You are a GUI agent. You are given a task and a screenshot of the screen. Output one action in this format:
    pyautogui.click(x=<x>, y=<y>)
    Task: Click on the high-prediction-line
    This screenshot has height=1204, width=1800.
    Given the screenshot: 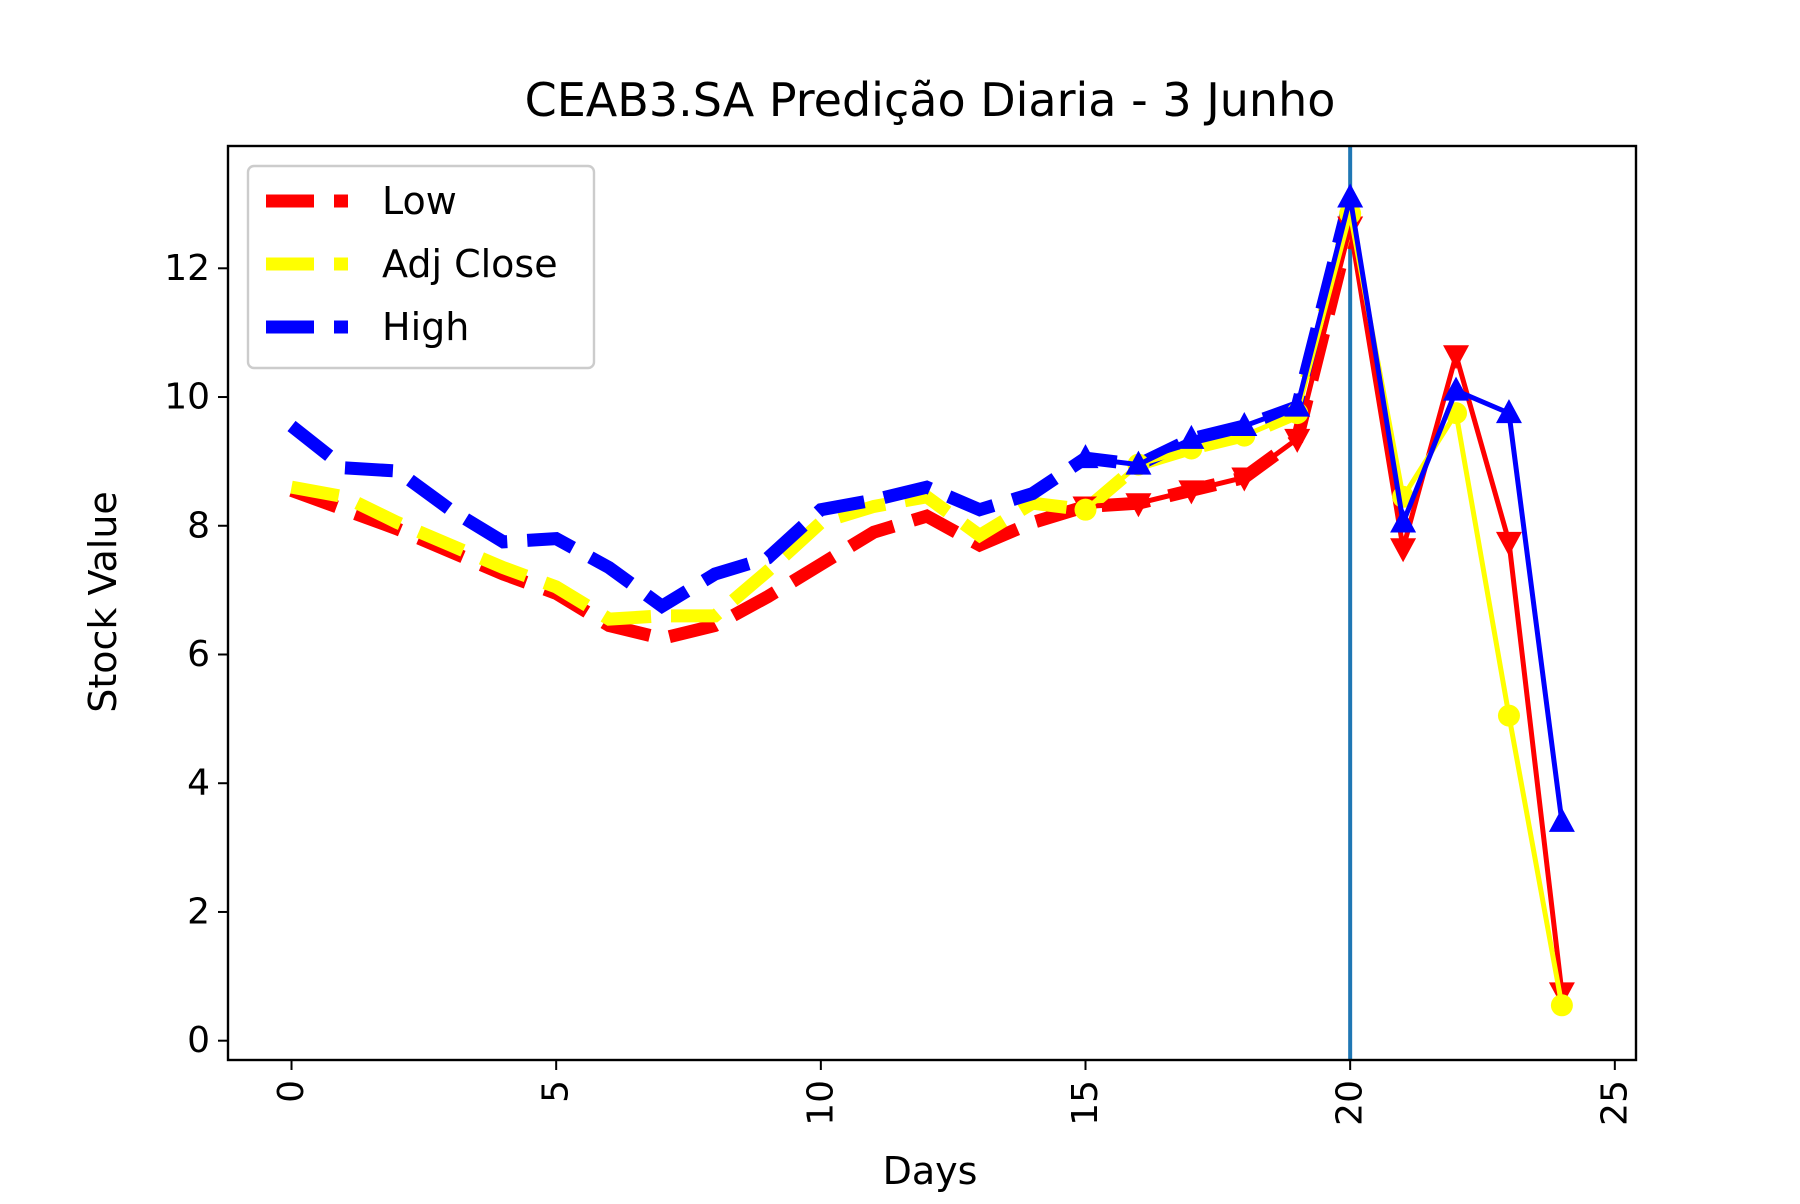 What is the action you would take?
    pyautogui.click(x=1325, y=508)
    